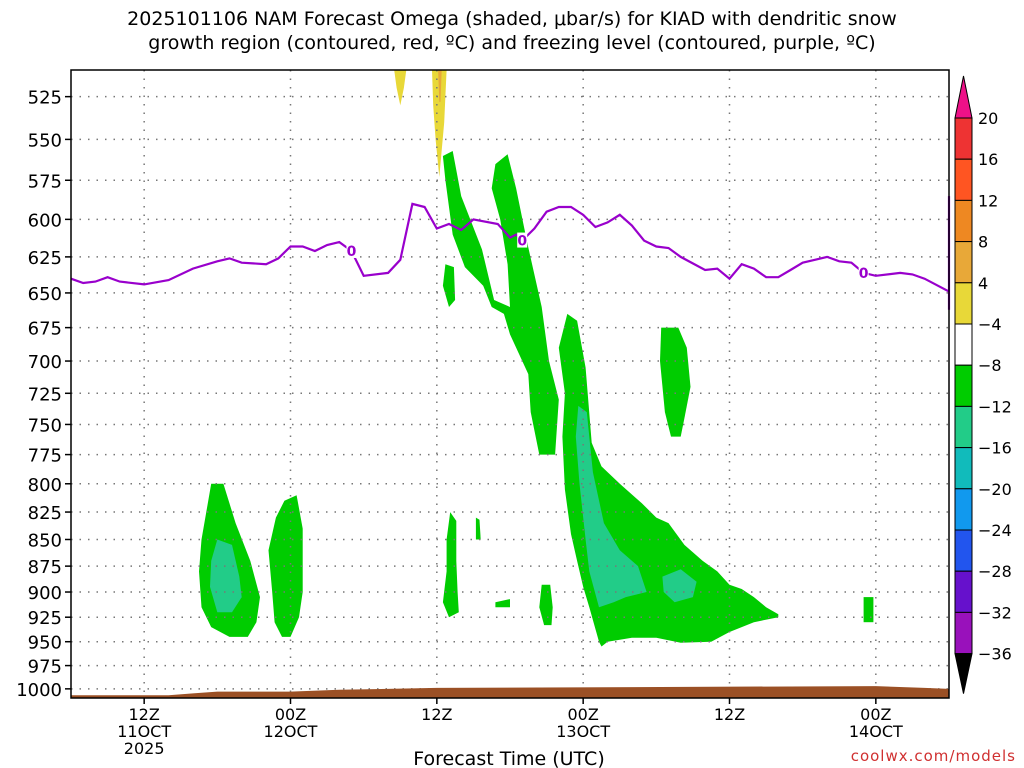  What do you see at coordinates (45, 181) in the screenshot?
I see `y-tick-label: 575` at bounding box center [45, 181].